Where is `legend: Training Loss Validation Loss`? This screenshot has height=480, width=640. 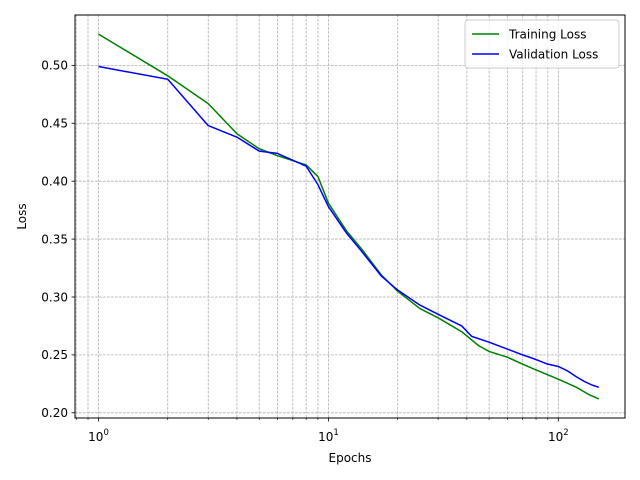 legend: Training Loss Validation Loss is located at coordinates (542, 44).